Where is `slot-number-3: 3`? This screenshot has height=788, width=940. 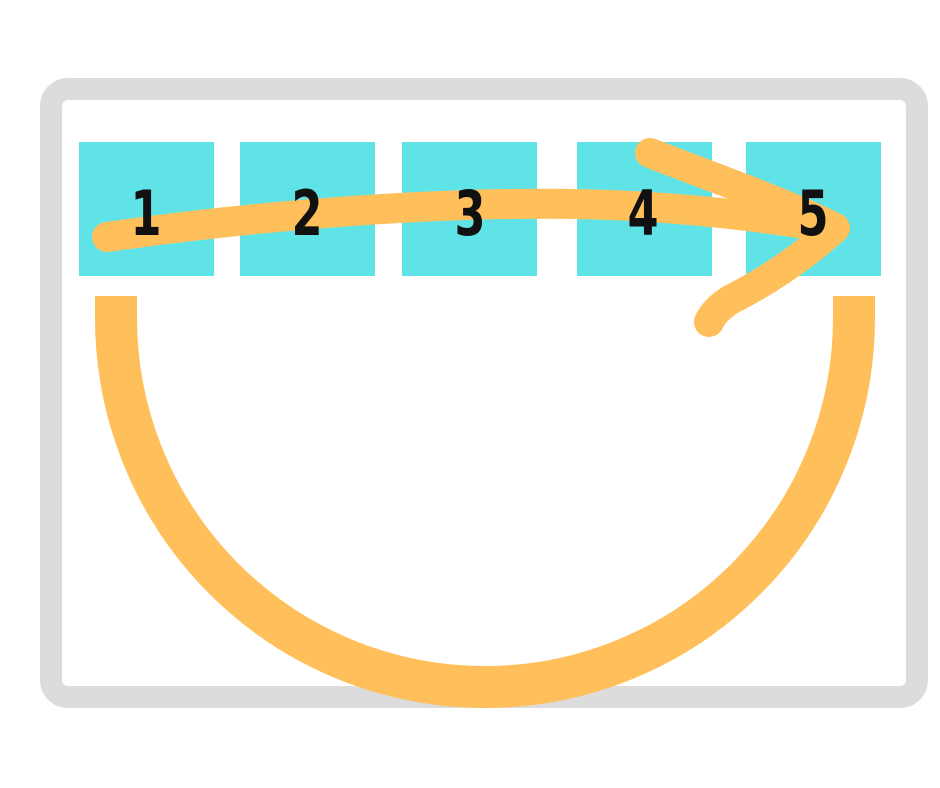
slot-number-3: 3 is located at coordinates (470, 213).